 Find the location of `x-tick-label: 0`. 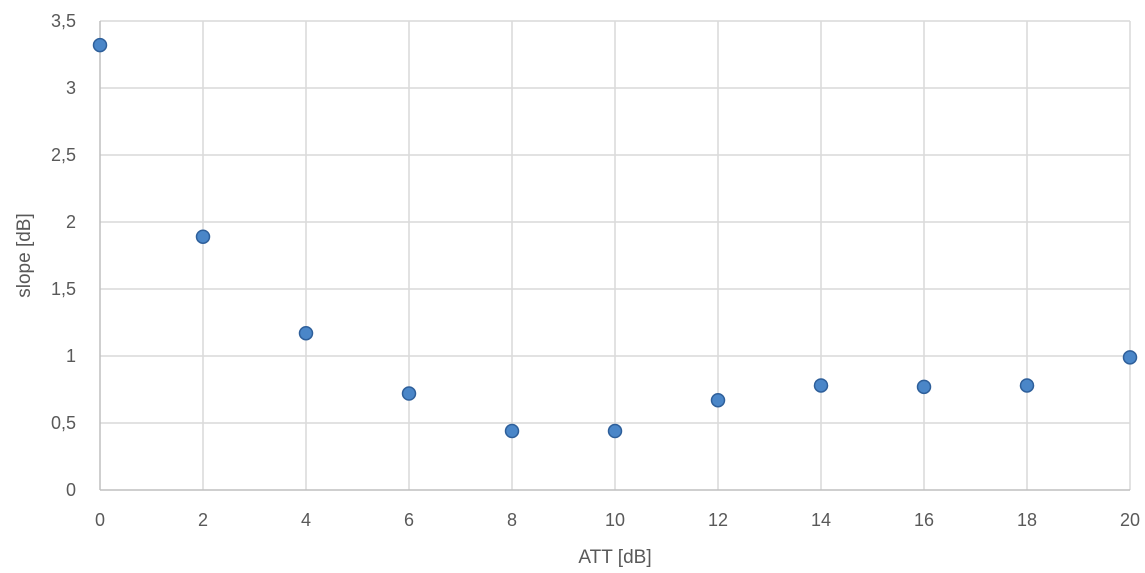

x-tick-label: 0 is located at coordinates (100, 520).